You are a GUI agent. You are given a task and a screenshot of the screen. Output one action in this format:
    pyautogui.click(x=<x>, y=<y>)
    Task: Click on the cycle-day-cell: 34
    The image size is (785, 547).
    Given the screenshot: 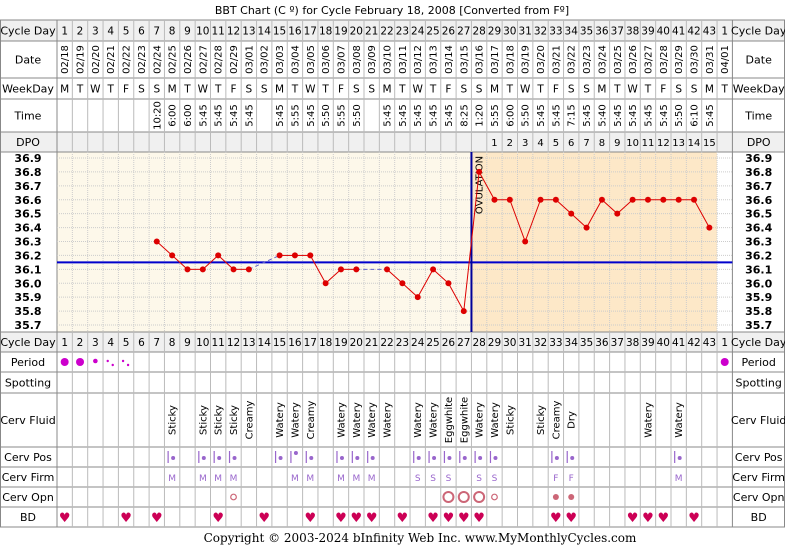 What is the action you would take?
    pyautogui.click(x=572, y=32)
    